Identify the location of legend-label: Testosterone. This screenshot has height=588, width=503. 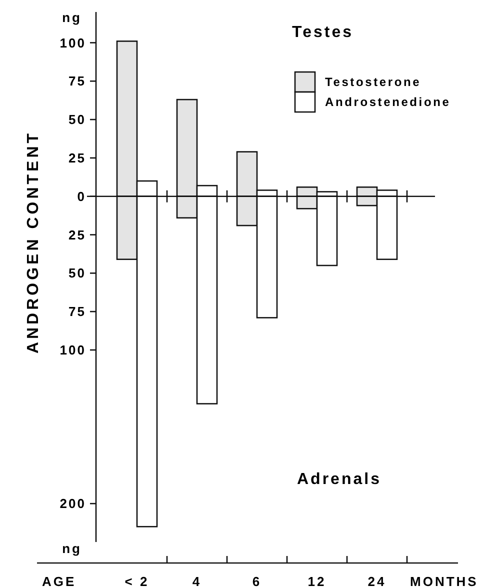
(373, 82).